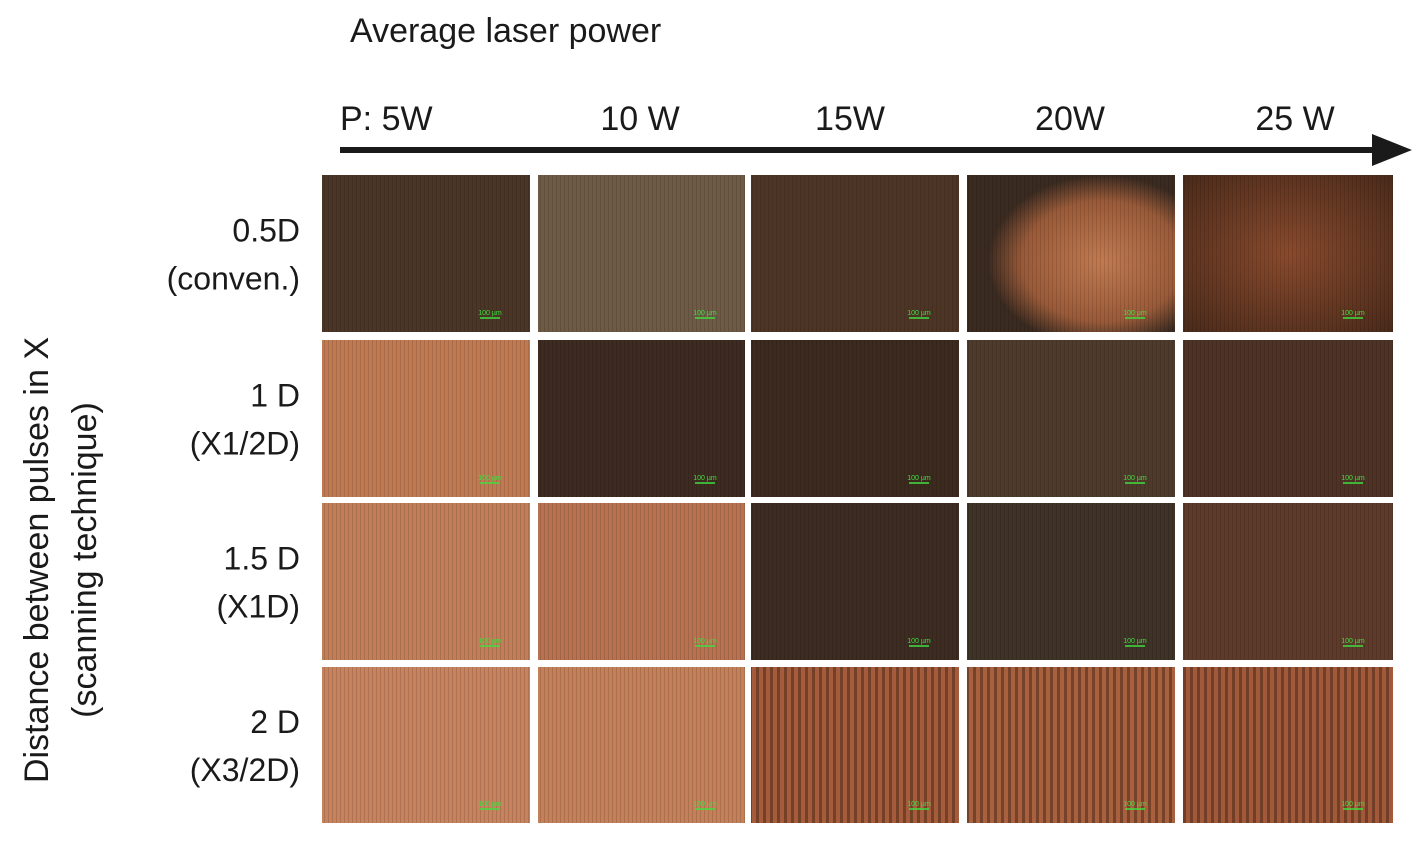 The height and width of the screenshot is (847, 1422). Describe the element at coordinates (386, 119) in the screenshot. I see `column-label: P: 5W` at that location.